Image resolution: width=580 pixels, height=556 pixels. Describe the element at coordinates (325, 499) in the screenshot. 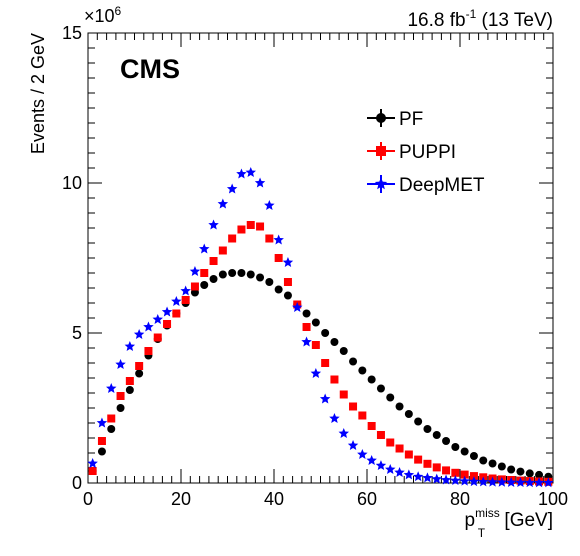

I see `x-tick-labels: 0 20 40 60 80 100` at that location.